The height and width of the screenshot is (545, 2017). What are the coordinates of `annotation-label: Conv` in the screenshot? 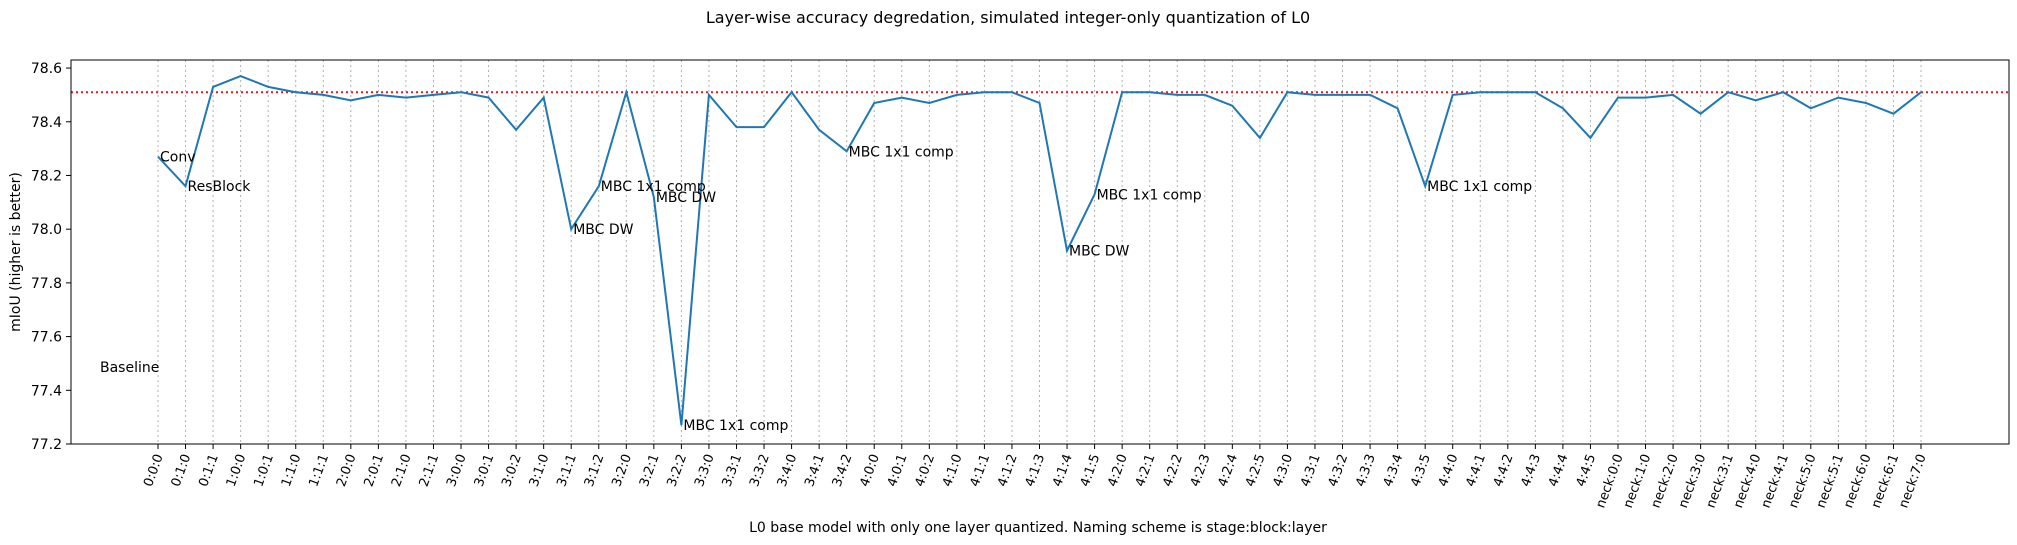 It's located at (178, 158).